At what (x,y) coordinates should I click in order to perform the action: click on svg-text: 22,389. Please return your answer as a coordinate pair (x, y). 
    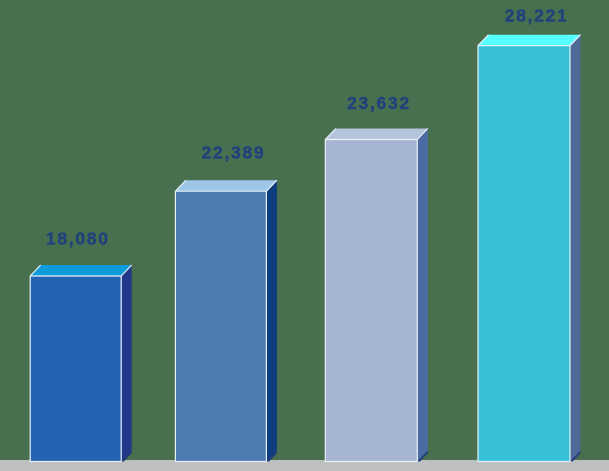
    Looking at the image, I should click on (234, 153).